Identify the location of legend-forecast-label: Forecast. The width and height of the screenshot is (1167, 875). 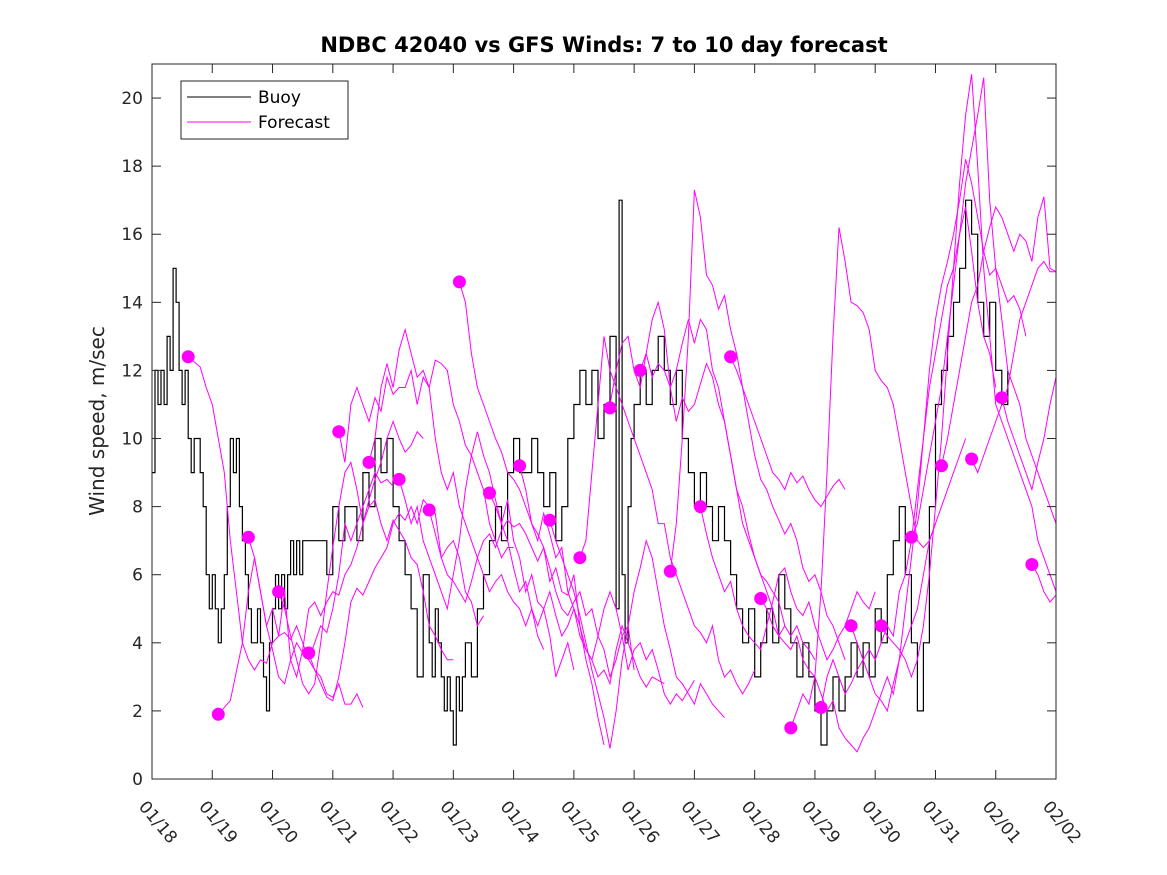
(294, 123).